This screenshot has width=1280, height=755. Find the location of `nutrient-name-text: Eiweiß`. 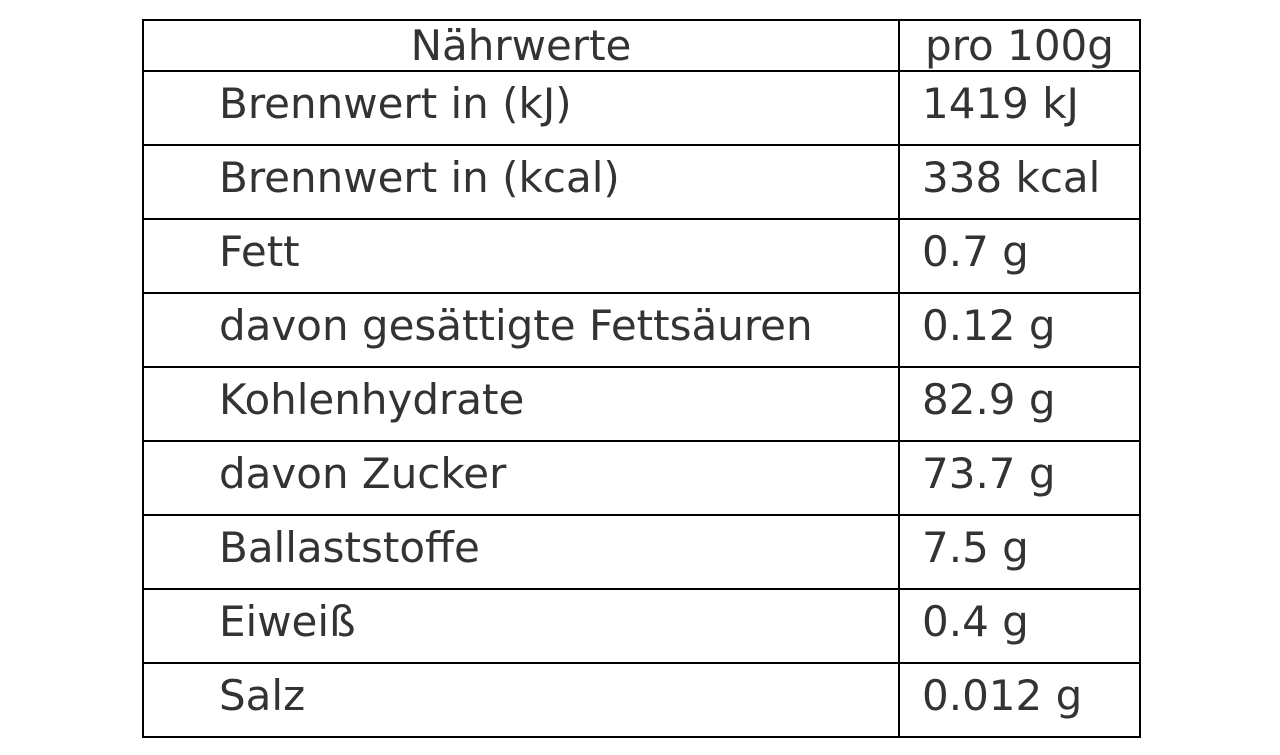

nutrient-name-text: Eiweiß is located at coordinates (287, 621).